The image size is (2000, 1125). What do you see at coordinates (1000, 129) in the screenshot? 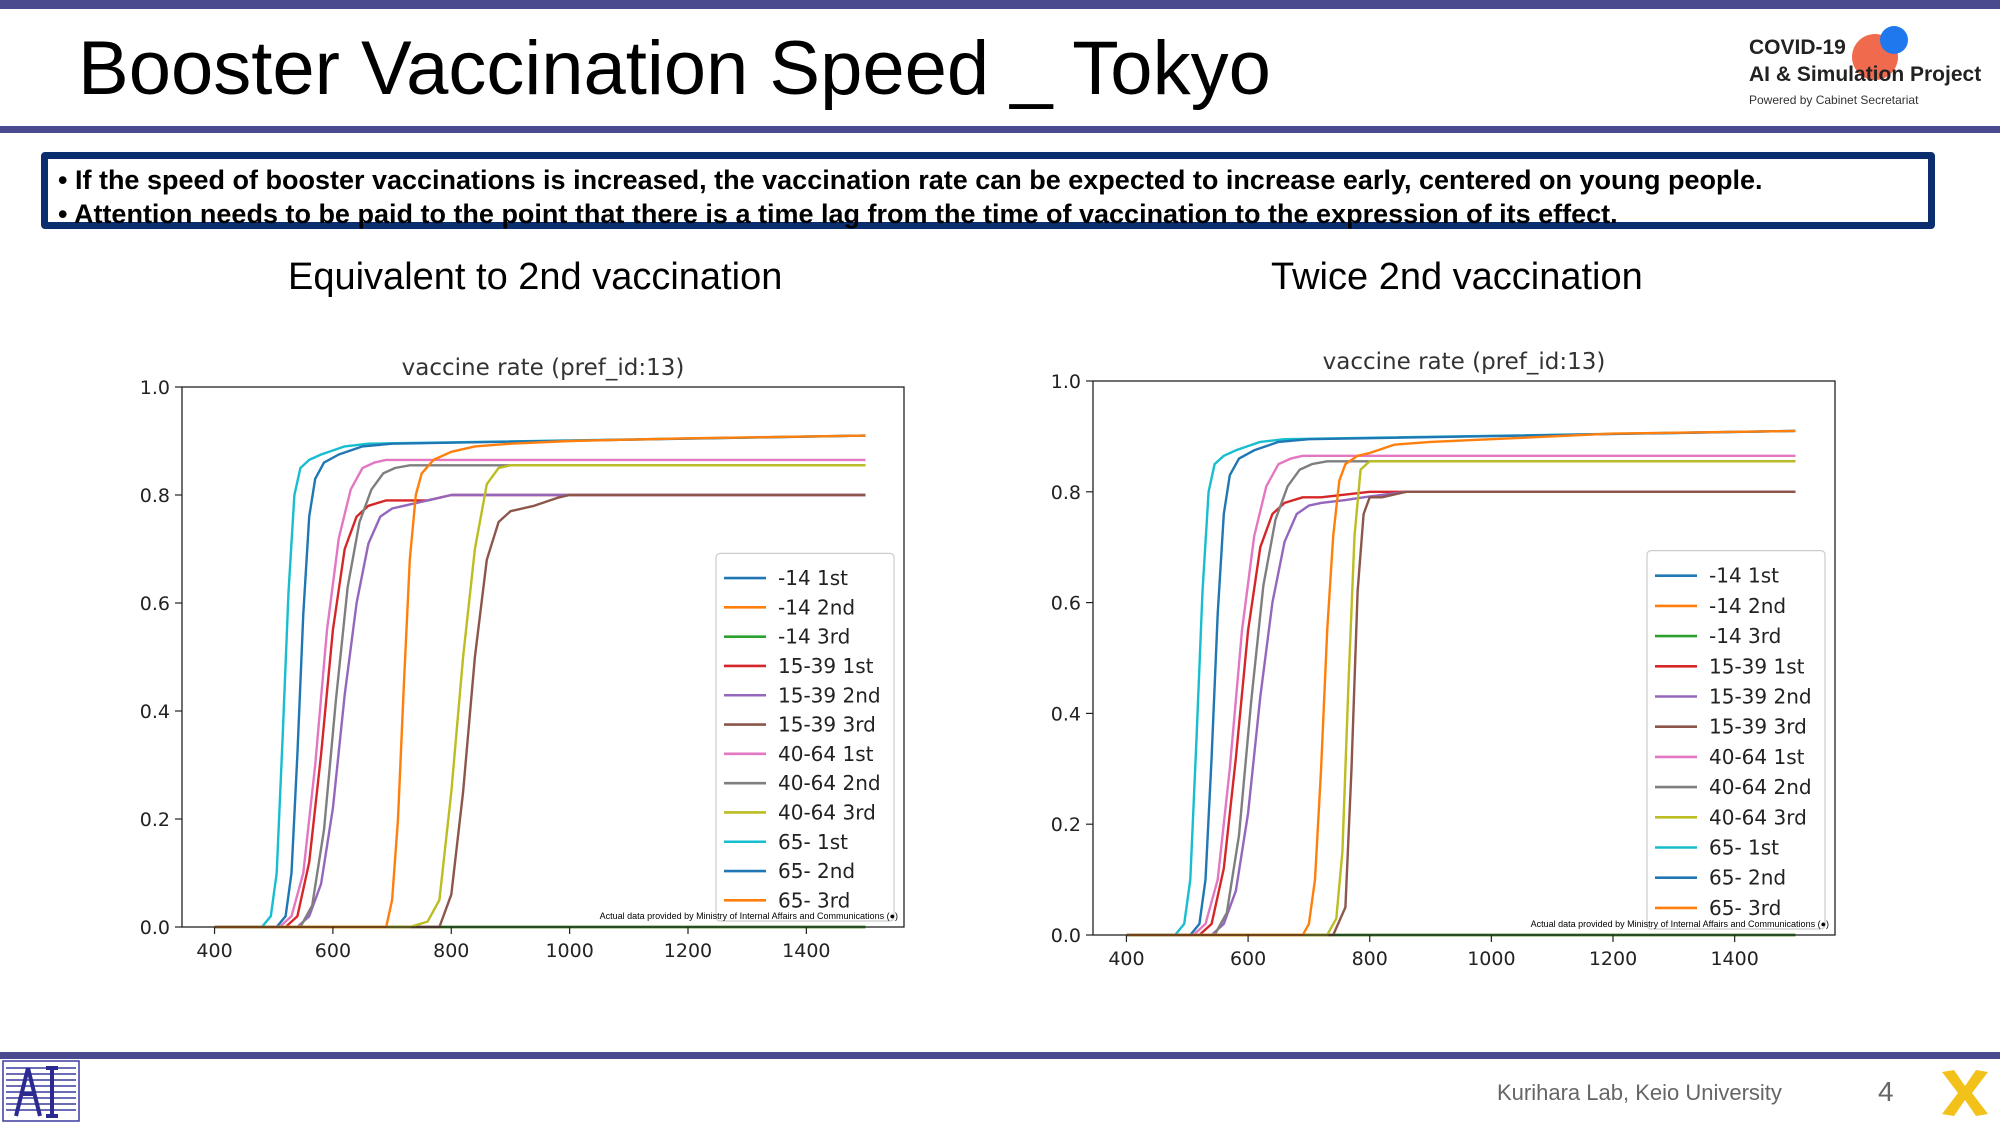
I see `title-divider` at bounding box center [1000, 129].